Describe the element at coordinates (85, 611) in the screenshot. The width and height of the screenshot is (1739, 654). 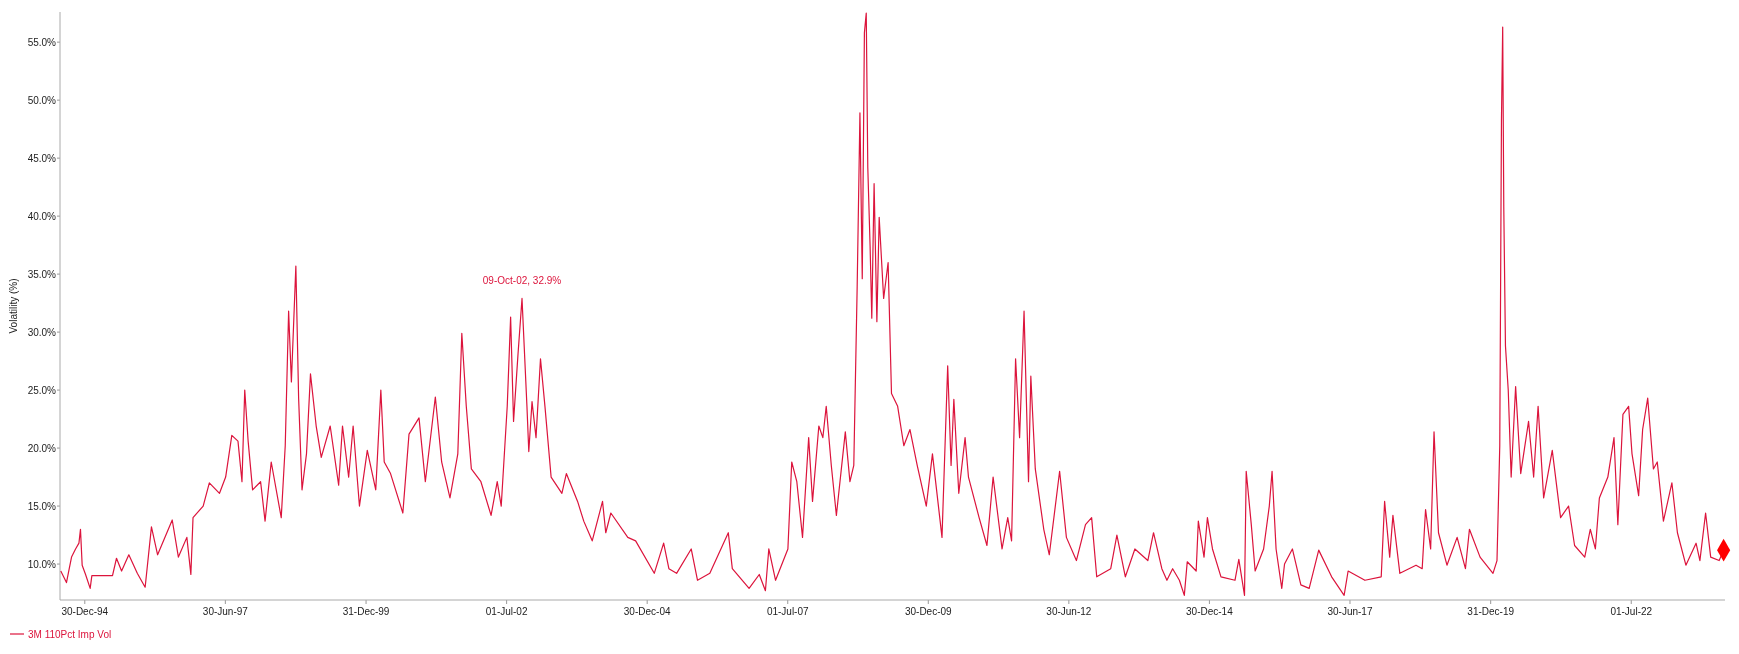
I see `x-tick-label: 30-Dec-94` at that location.